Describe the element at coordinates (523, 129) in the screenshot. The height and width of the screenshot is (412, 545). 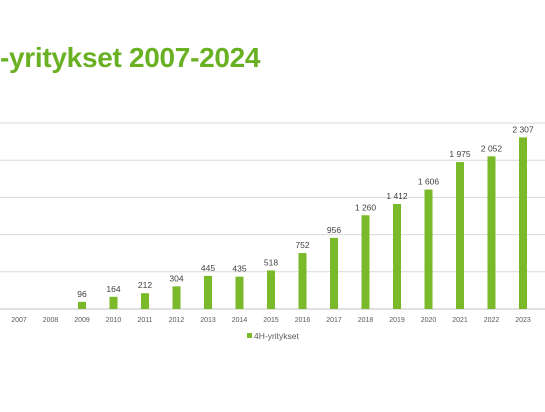
I see `data-label: 2 307` at that location.